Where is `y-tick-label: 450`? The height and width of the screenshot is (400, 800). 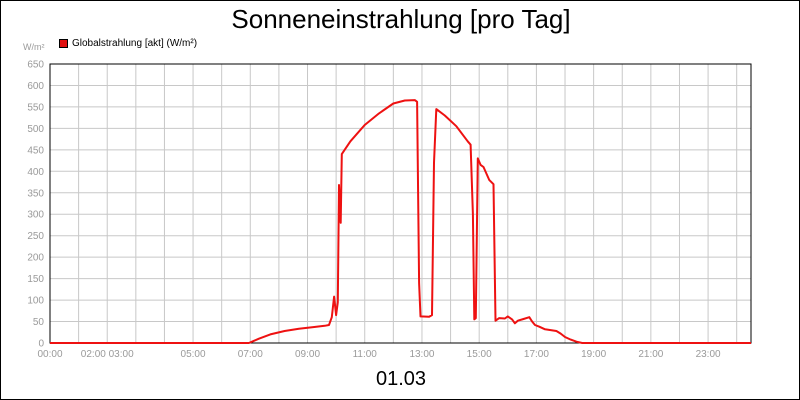 y-tick-label: 450 is located at coordinates (35, 150).